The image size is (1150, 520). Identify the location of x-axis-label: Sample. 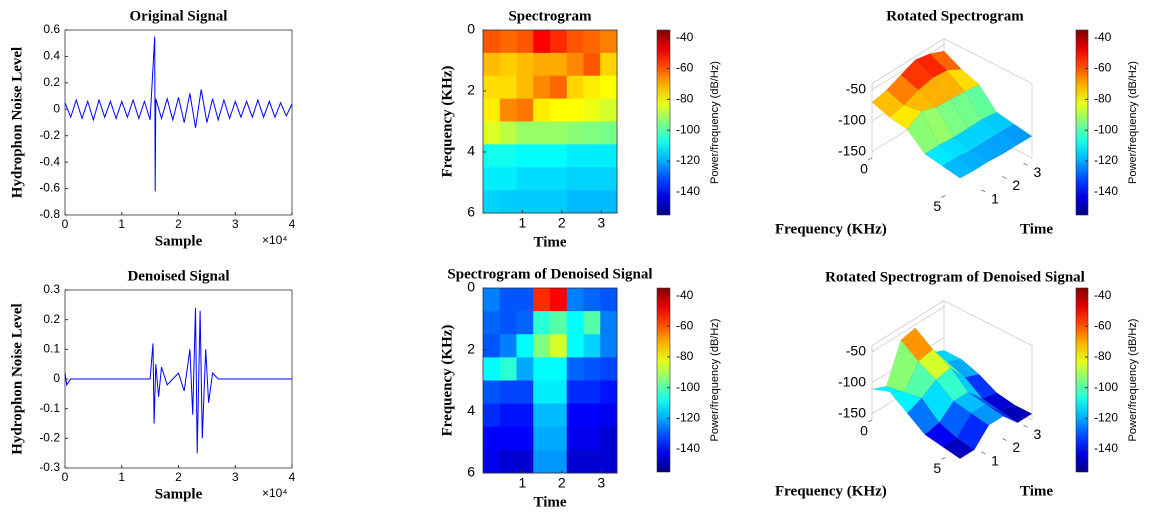
(179, 494).